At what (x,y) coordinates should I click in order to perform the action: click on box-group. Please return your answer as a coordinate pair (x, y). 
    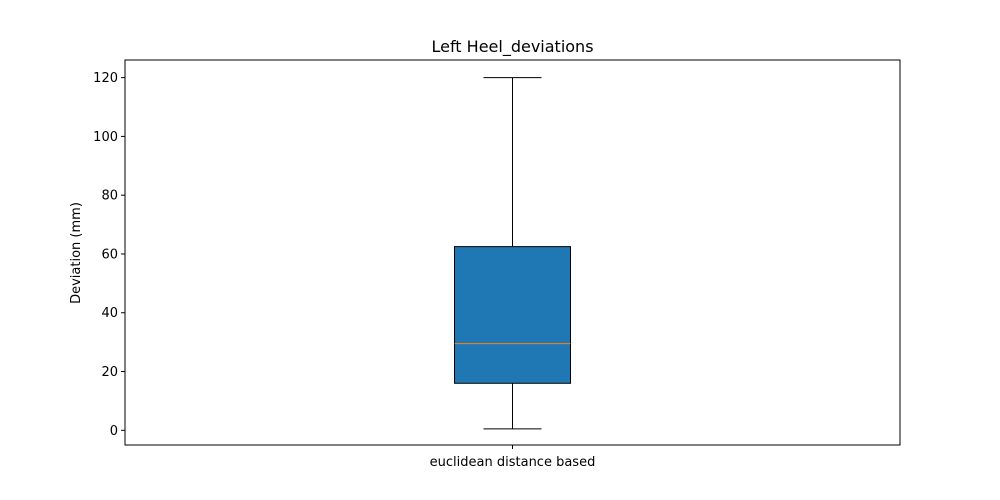
    Looking at the image, I should click on (512, 253).